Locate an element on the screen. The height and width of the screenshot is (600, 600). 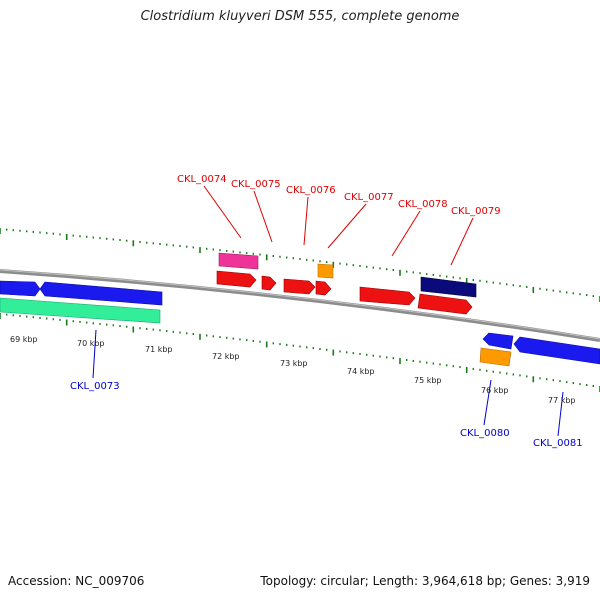
gene-label-ckl-0079: CKL_0079 is located at coordinates (476, 211).